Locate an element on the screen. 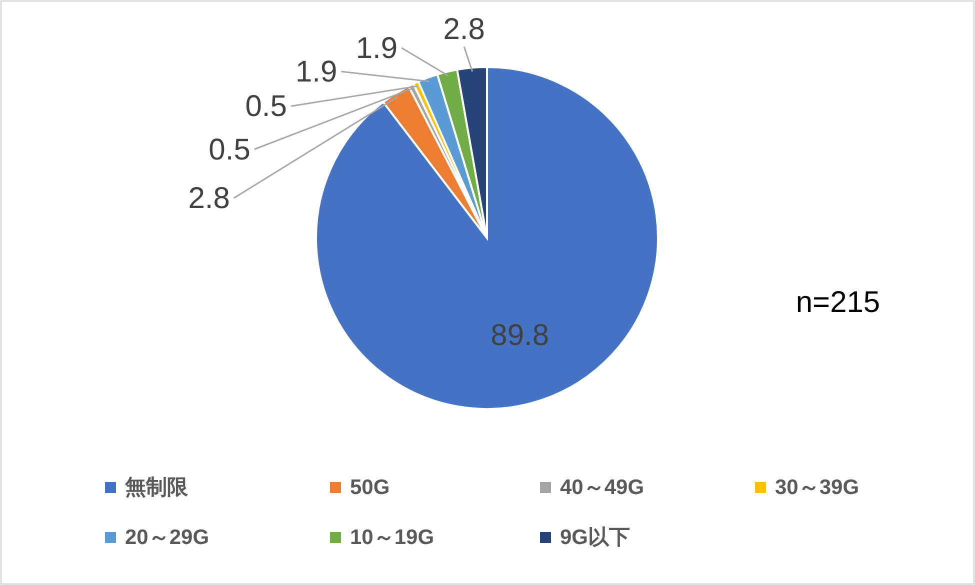  data-label: 89.8 is located at coordinates (520, 335).